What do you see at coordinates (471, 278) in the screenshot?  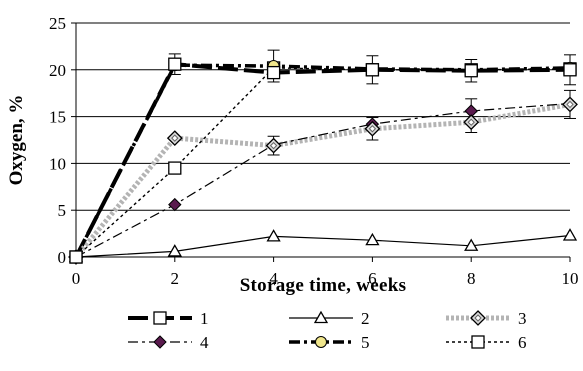 I see `x-tick-label: 8` at bounding box center [471, 278].